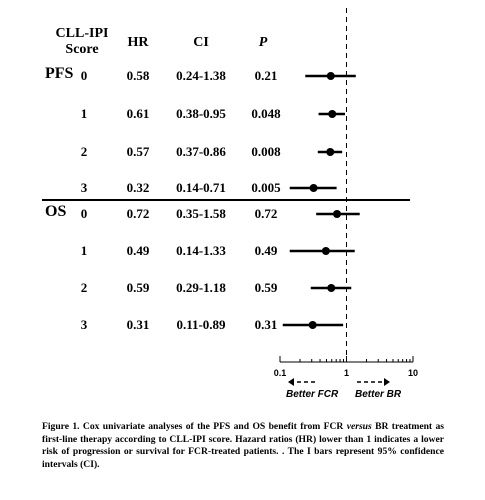 The width and height of the screenshot is (485, 500). What do you see at coordinates (201, 113) in the screenshot?
I see `cell-ci: 0.38-0.95` at bounding box center [201, 113].